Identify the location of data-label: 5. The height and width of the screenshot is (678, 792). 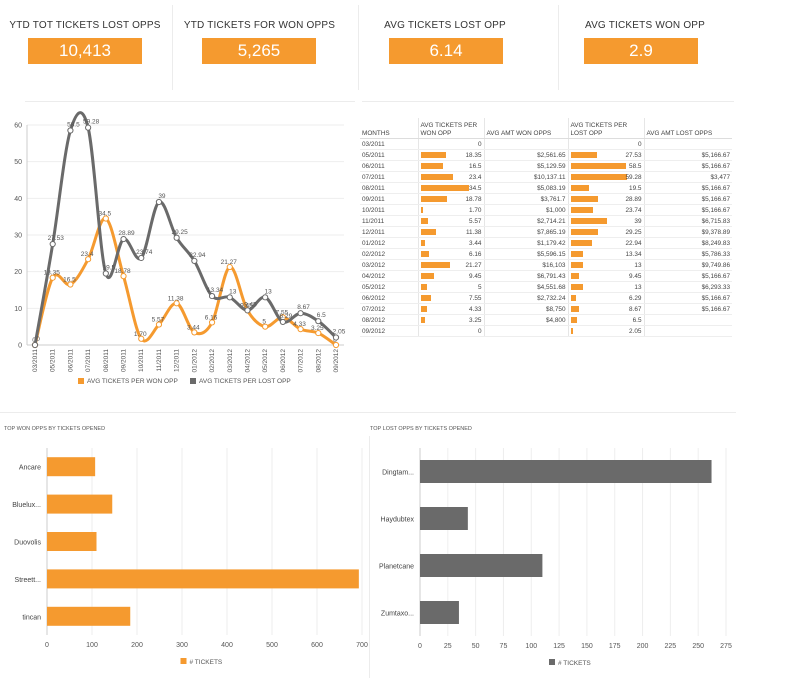
(264, 322).